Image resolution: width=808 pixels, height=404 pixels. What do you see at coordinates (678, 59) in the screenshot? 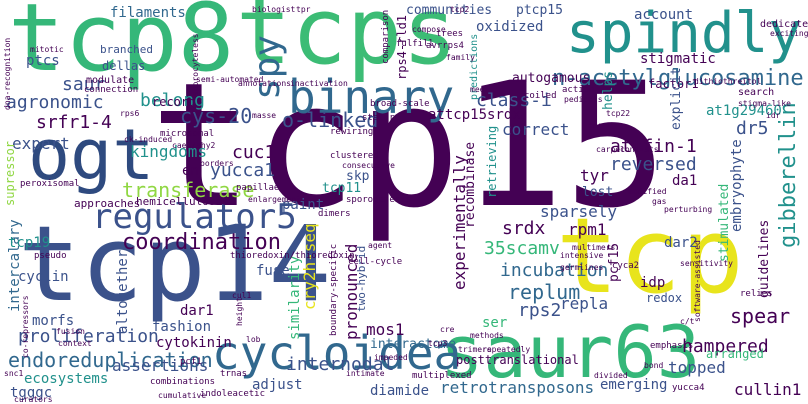
I see `word-stigmatic: stigmatic` at bounding box center [678, 59].